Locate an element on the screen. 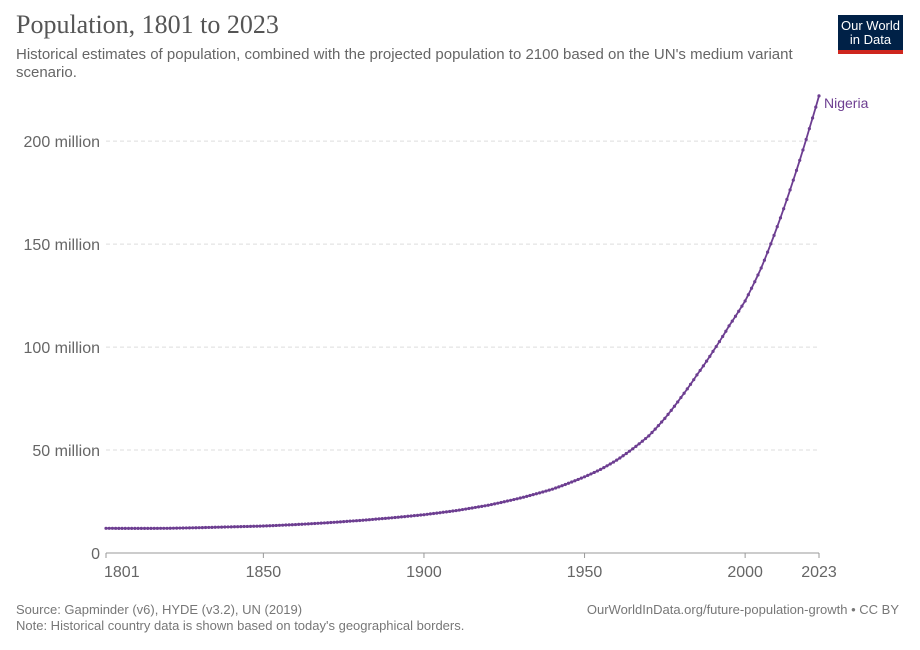 Image resolution: width=920 pixels, height=650 pixels. x-tick-label: 2000 is located at coordinates (745, 572).